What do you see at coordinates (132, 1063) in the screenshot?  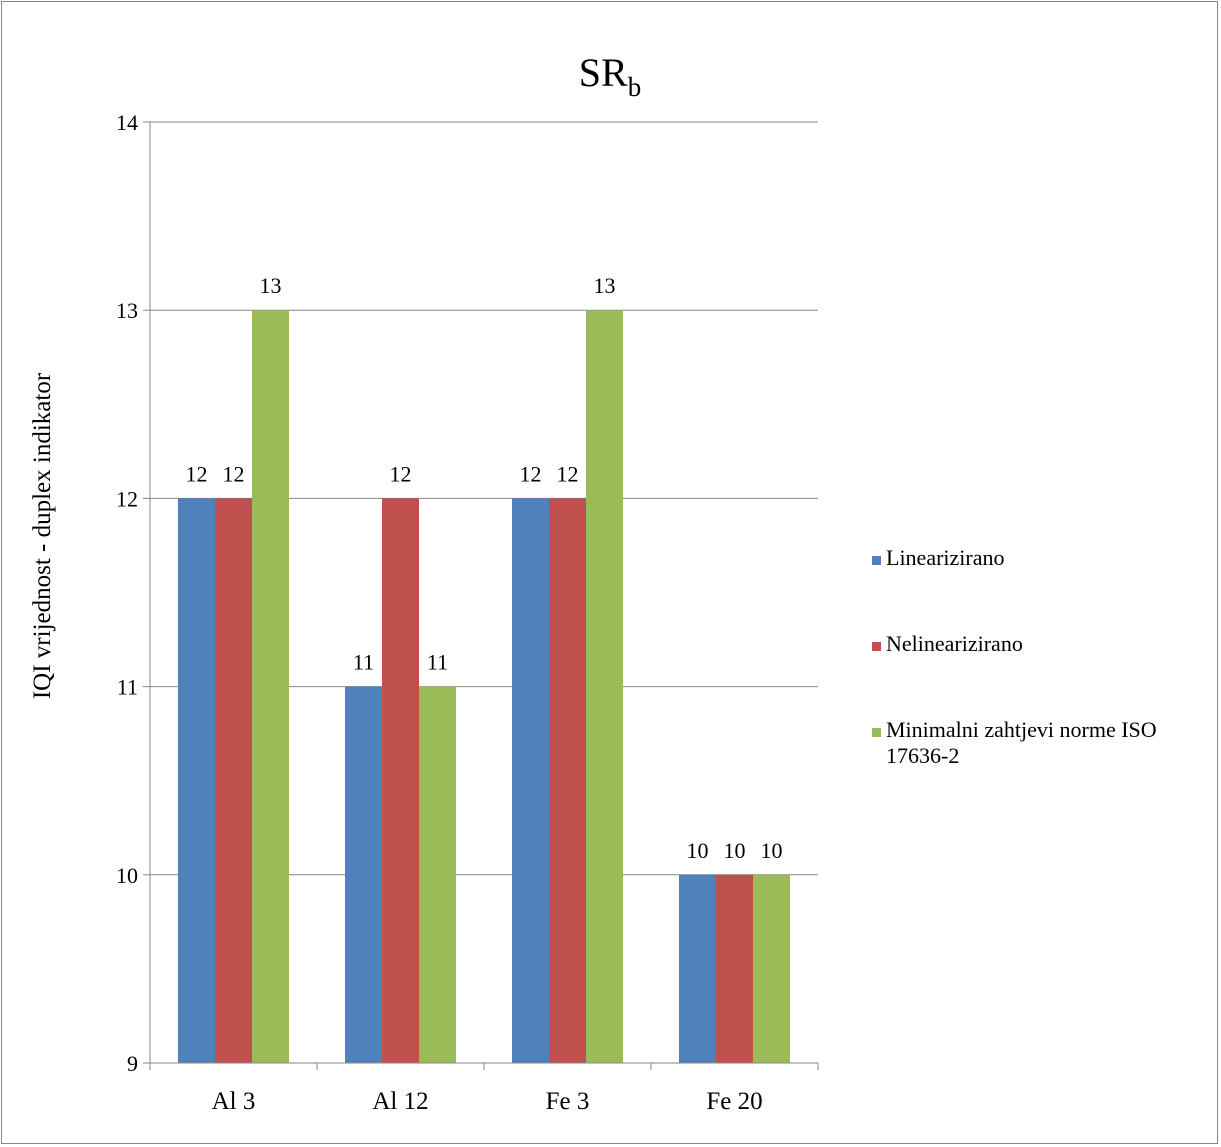 I see `y-tick-label: 9` at bounding box center [132, 1063].